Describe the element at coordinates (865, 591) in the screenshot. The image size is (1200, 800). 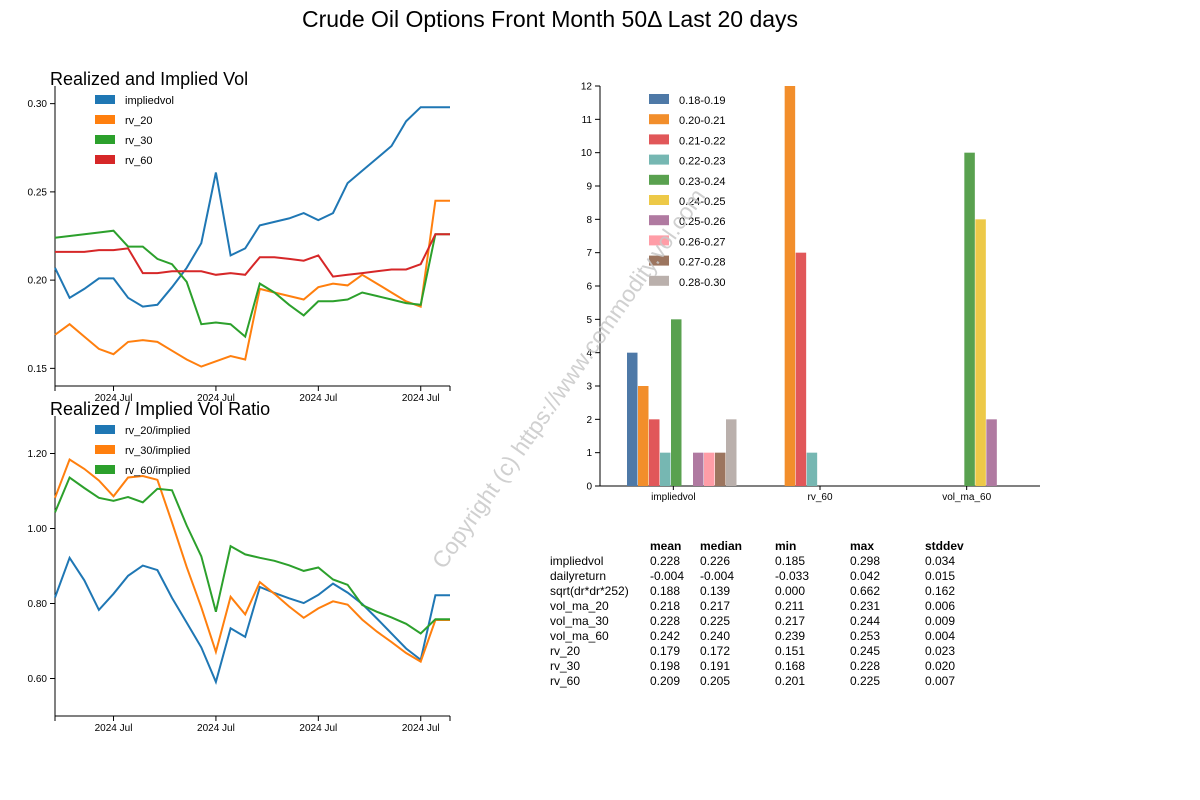
I see `stats-cell: 0.662` at that location.